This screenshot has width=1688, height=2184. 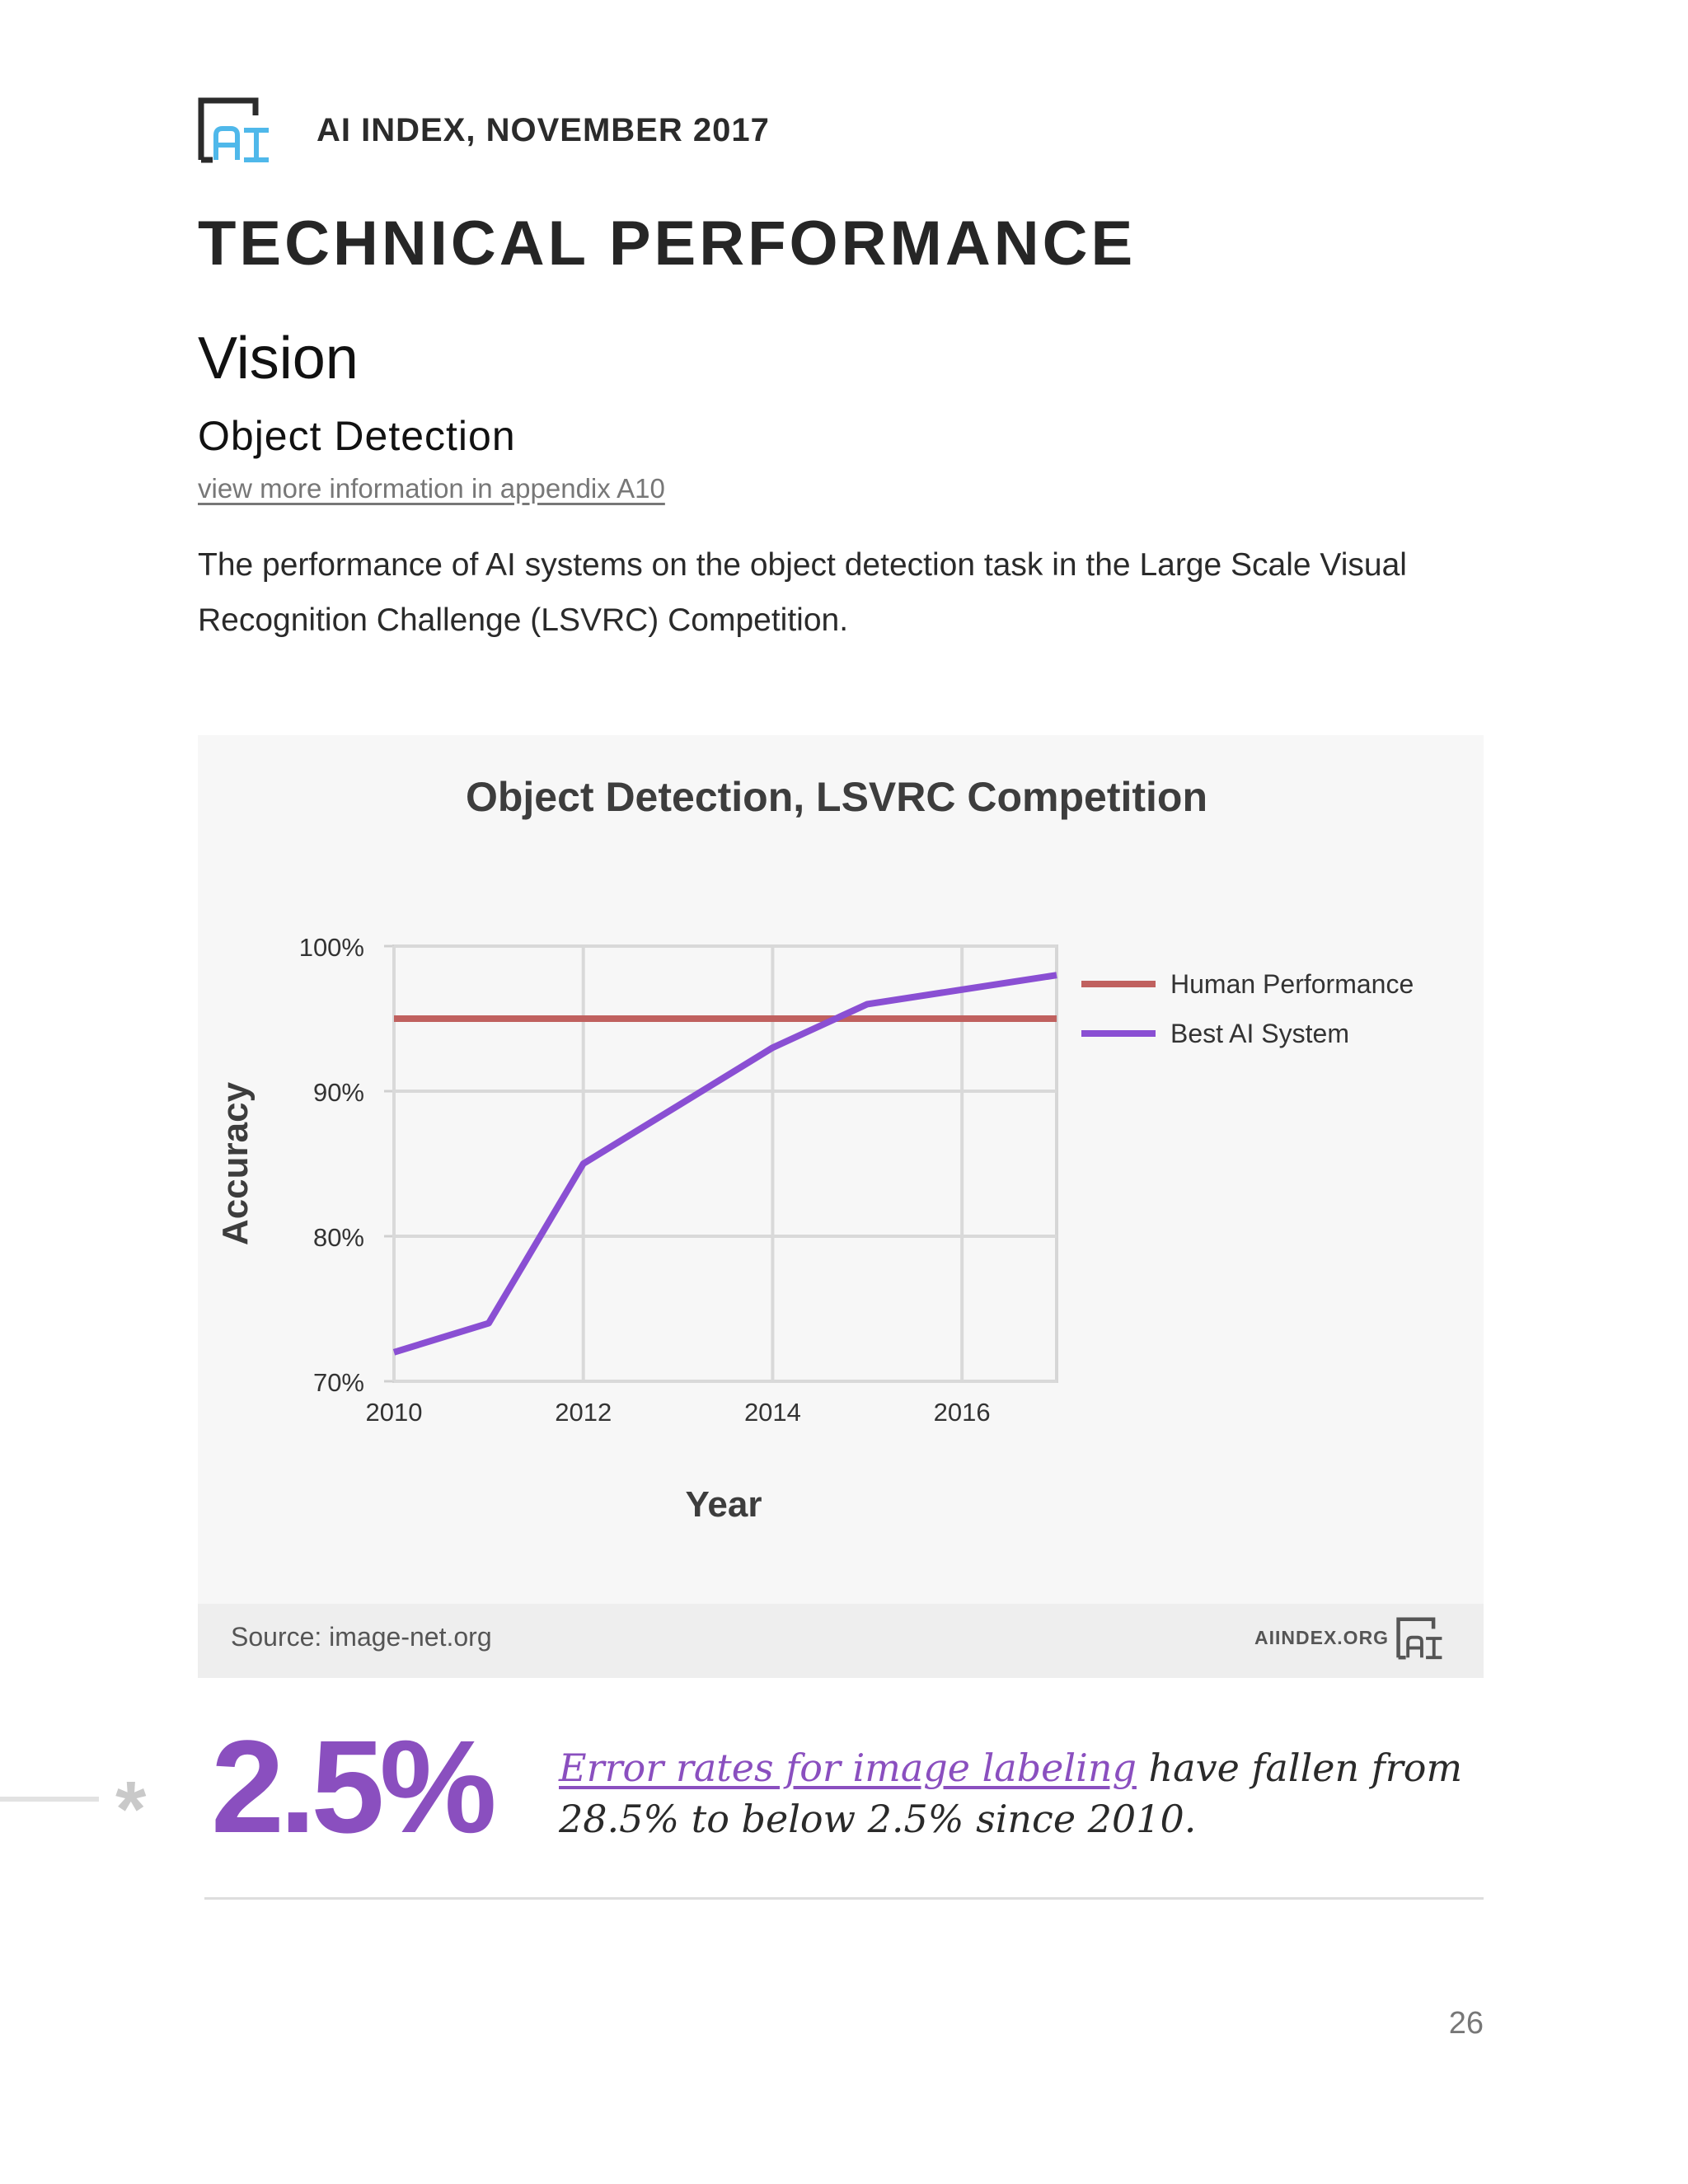 I want to click on y-tick-label: 80%, so click(x=339, y=1237).